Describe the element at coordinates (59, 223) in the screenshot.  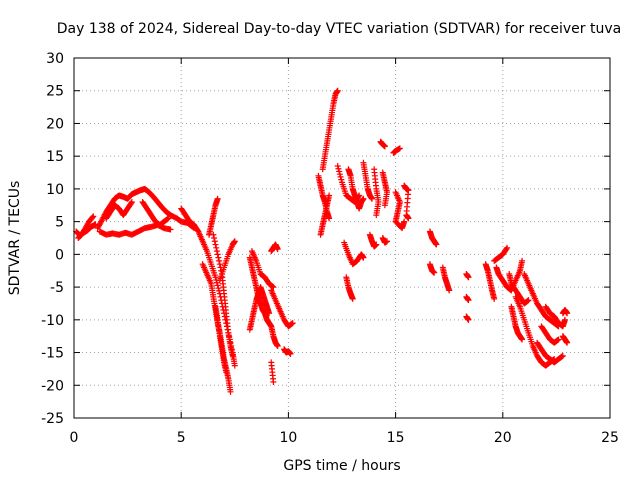
I see `y-tick-label: 5` at that location.